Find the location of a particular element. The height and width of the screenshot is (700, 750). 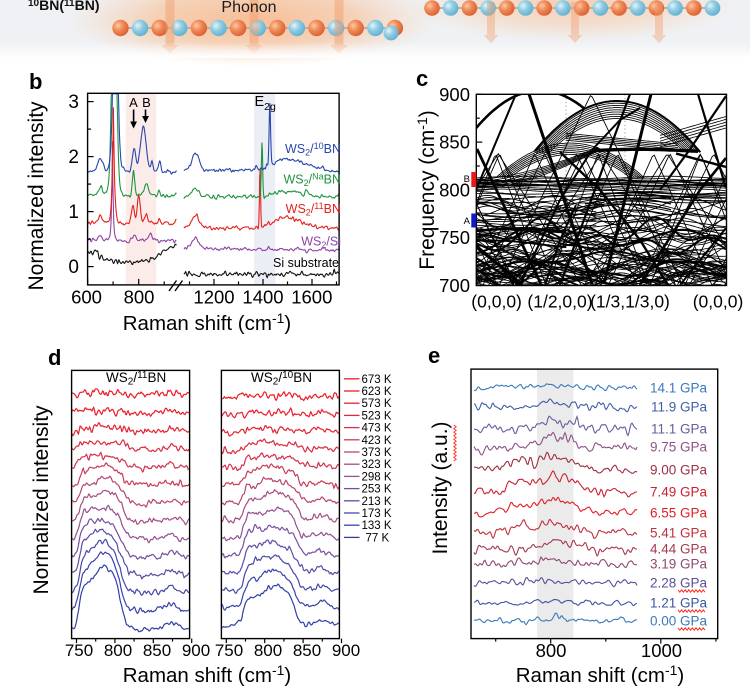

svg-text: Si substrate is located at coordinates (306, 263).